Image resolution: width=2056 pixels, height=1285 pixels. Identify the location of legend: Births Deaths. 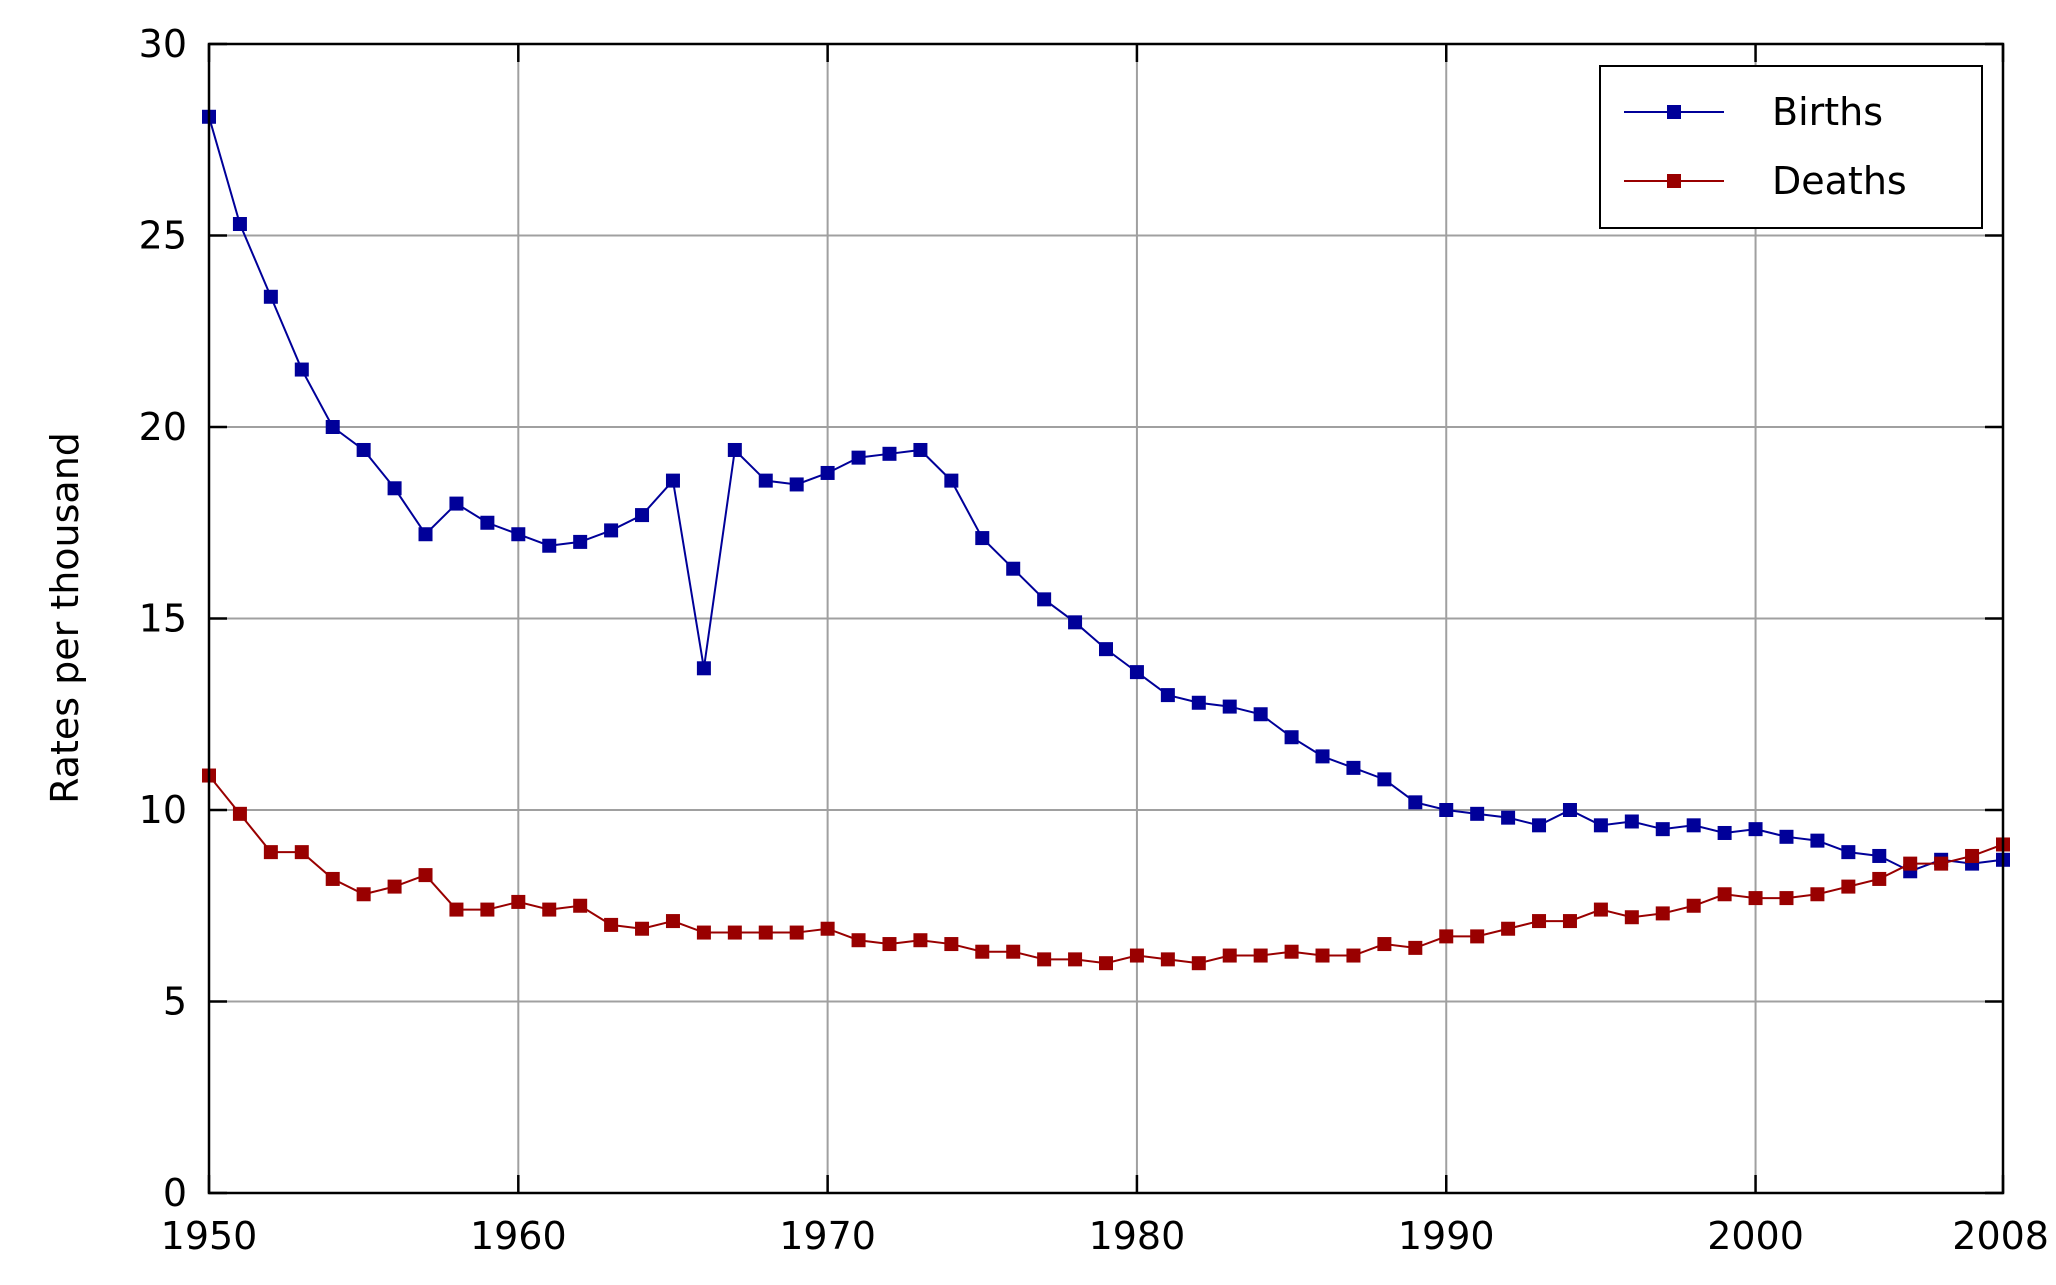
(1791, 147).